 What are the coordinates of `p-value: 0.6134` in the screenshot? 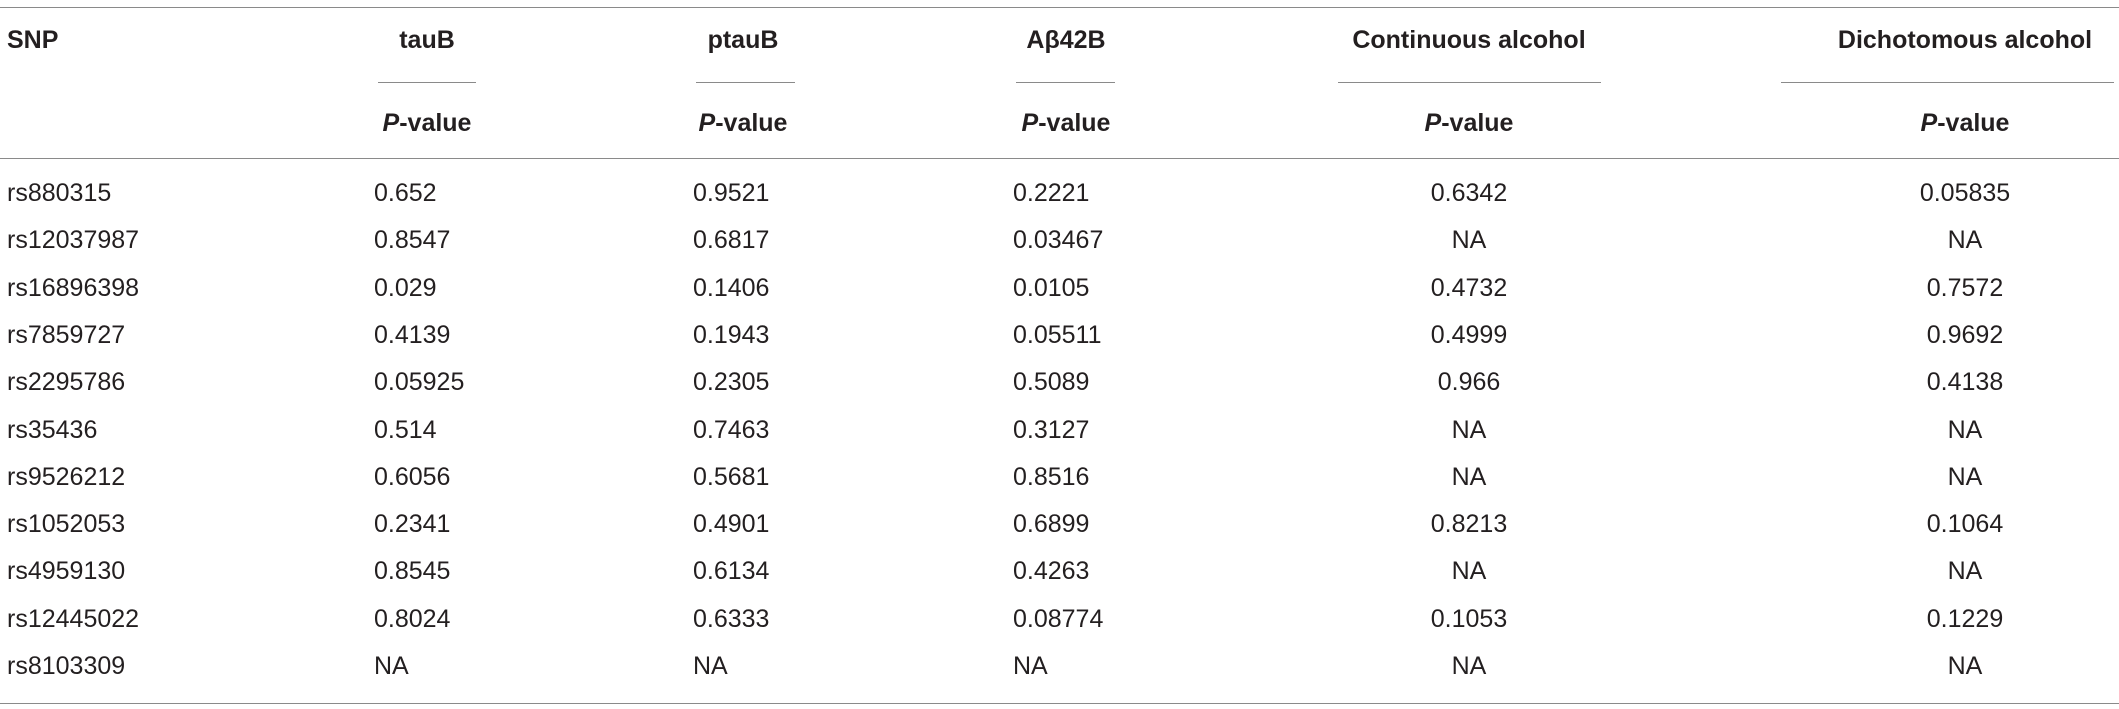 It's located at (731, 571).